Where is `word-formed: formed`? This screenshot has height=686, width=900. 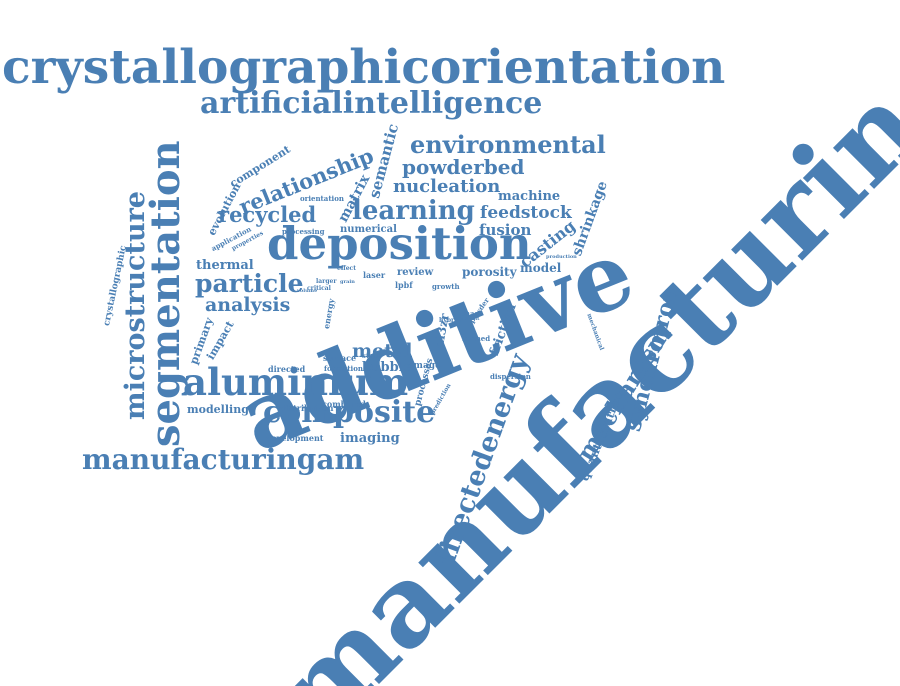
word-formed: formed is located at coordinates (476, 338).